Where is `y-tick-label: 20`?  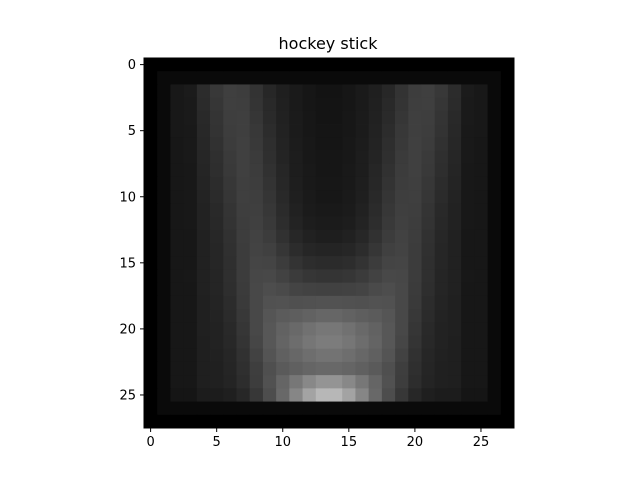
y-tick-label: 20 is located at coordinates (127, 329).